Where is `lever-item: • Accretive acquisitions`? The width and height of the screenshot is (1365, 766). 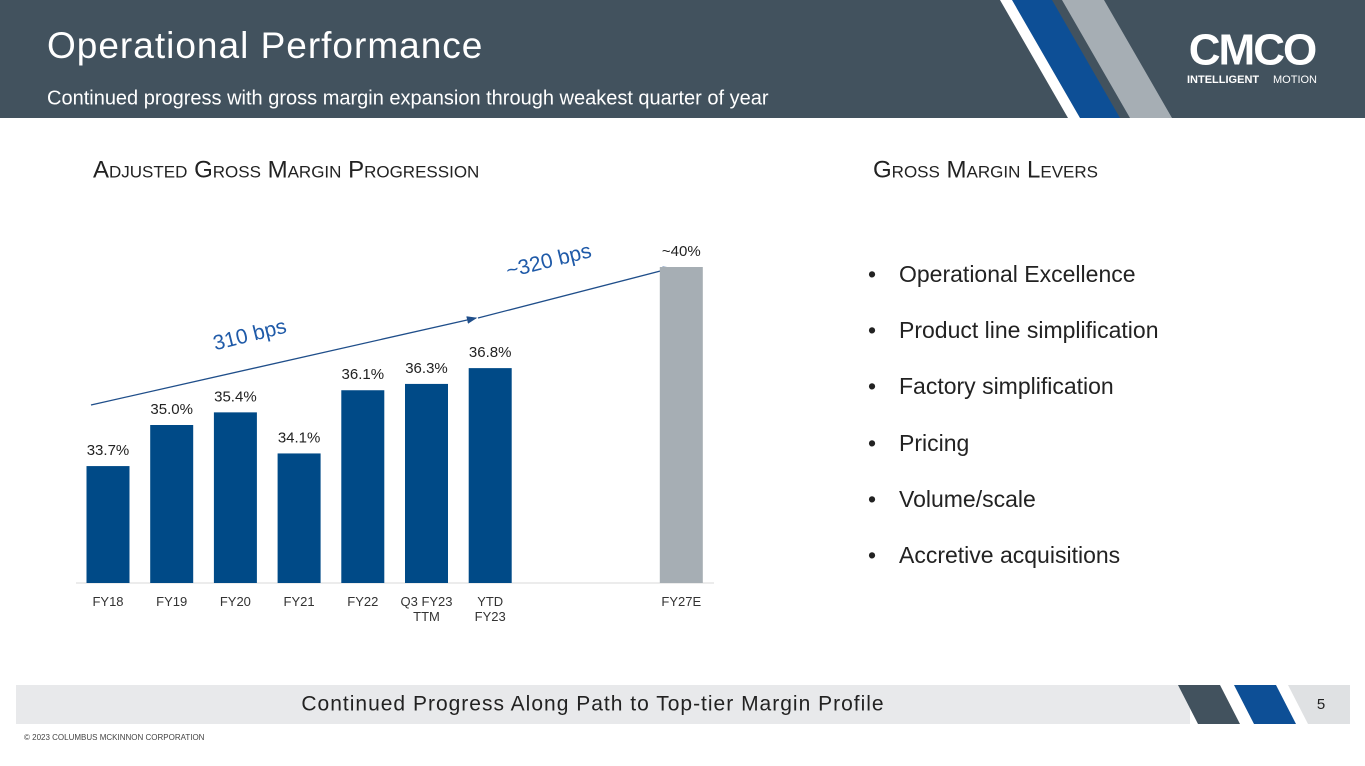
lever-item: • Accretive acquisitions is located at coordinates (994, 555).